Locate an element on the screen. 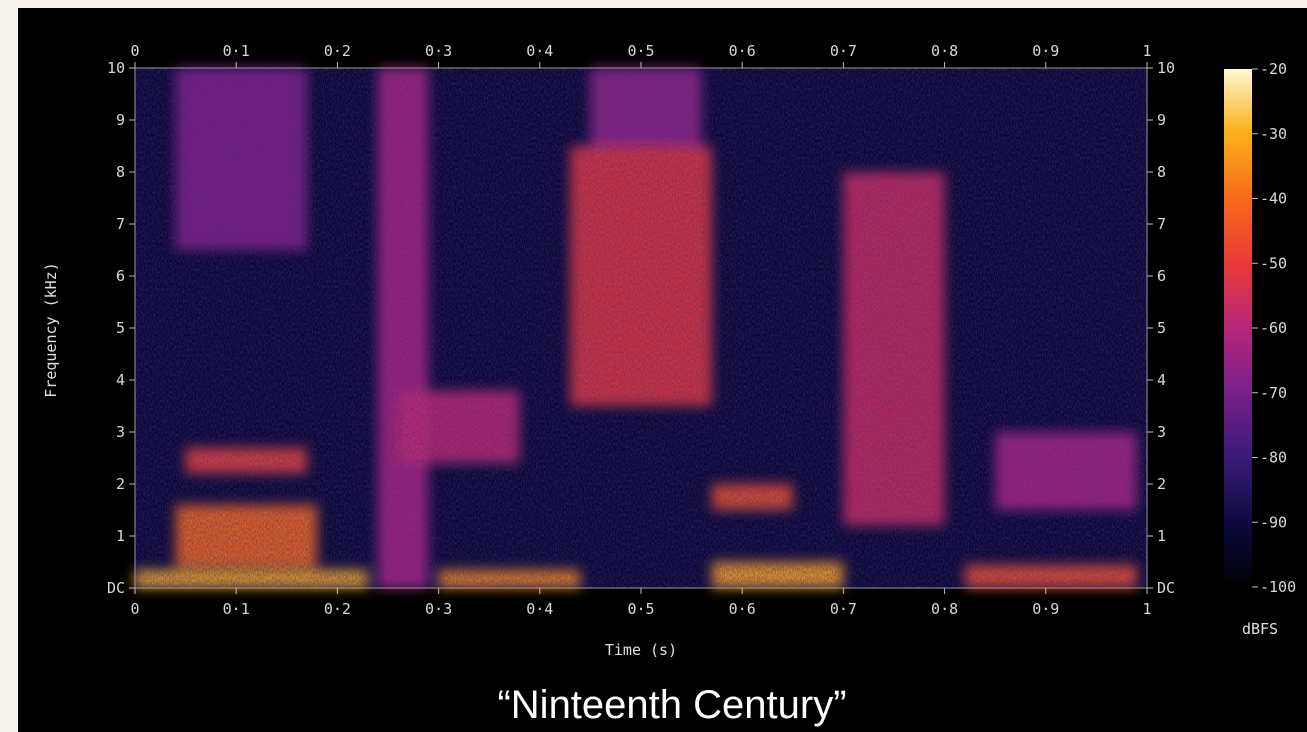 This screenshot has height=732, width=1307. x-tick-label: 0·9 is located at coordinates (1045, 609).